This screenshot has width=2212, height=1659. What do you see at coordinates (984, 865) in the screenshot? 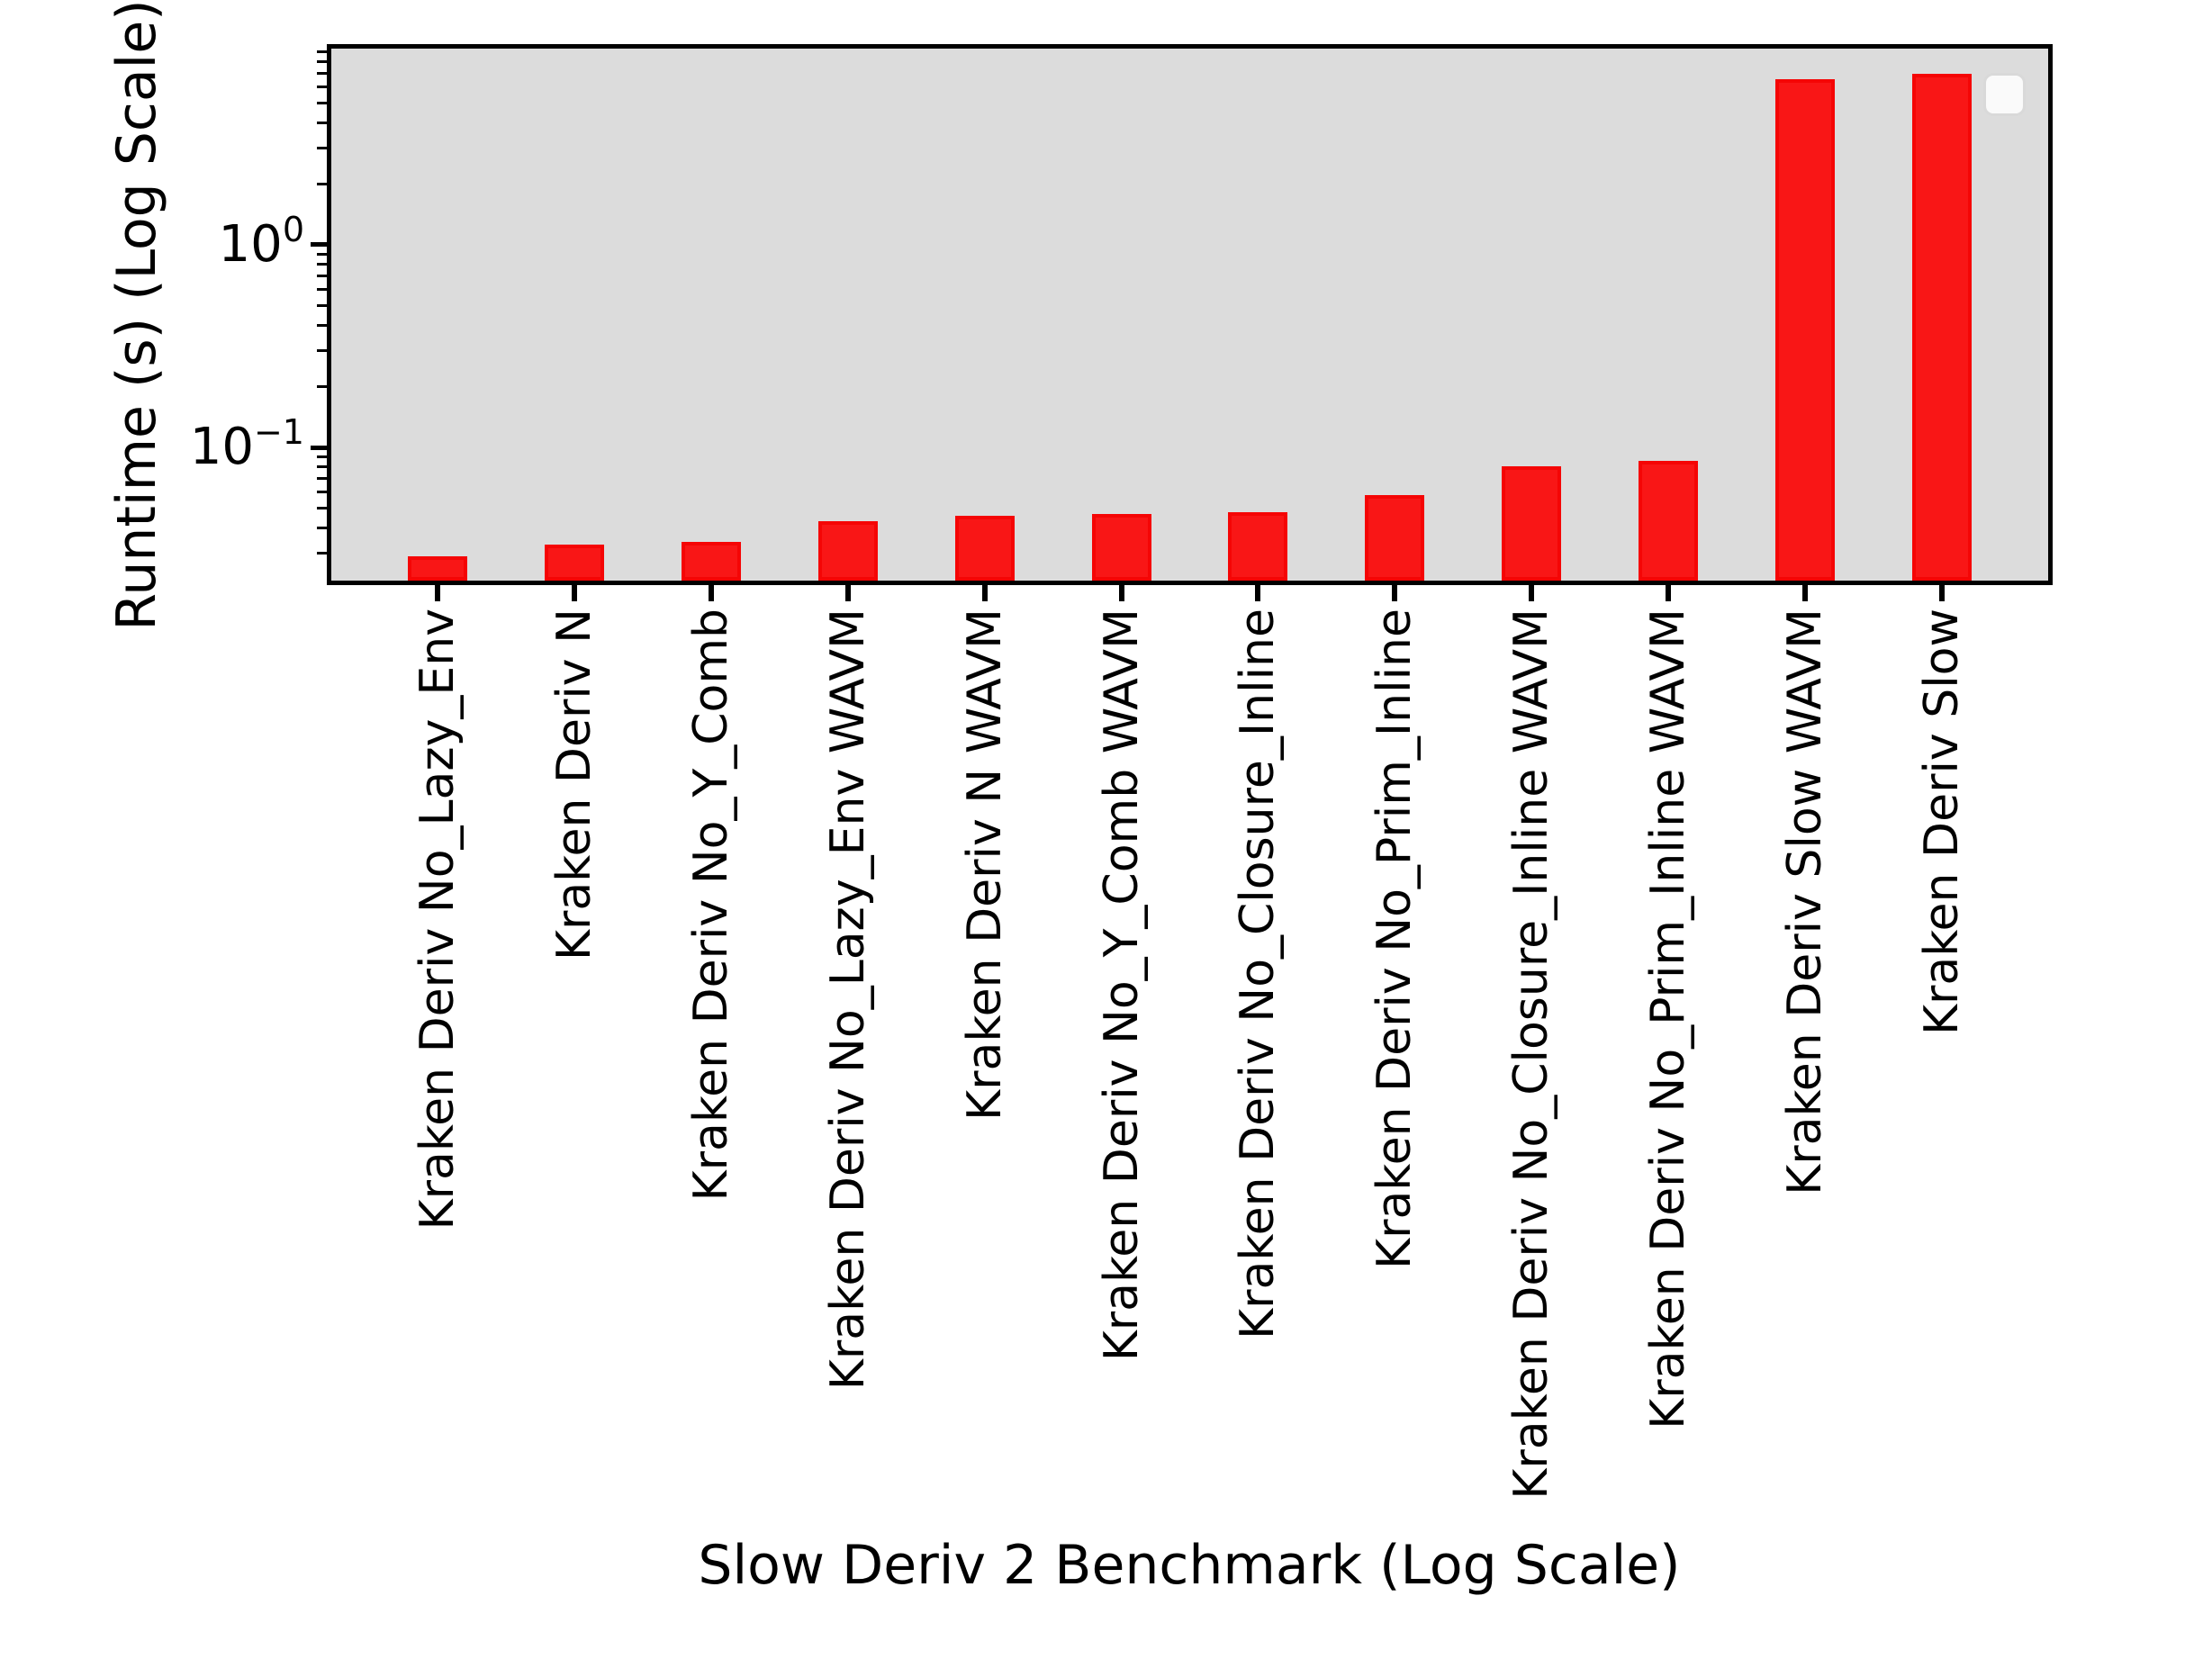
I see `x-tick-label: Kraken Deriv N WAVM` at bounding box center [984, 865].